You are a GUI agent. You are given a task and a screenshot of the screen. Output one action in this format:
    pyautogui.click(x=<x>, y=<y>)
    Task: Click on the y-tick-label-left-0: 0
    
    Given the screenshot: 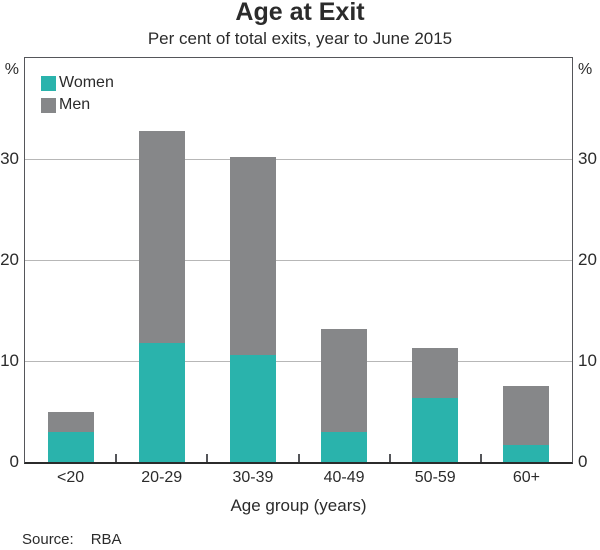 What is the action you would take?
    pyautogui.click(x=14, y=461)
    